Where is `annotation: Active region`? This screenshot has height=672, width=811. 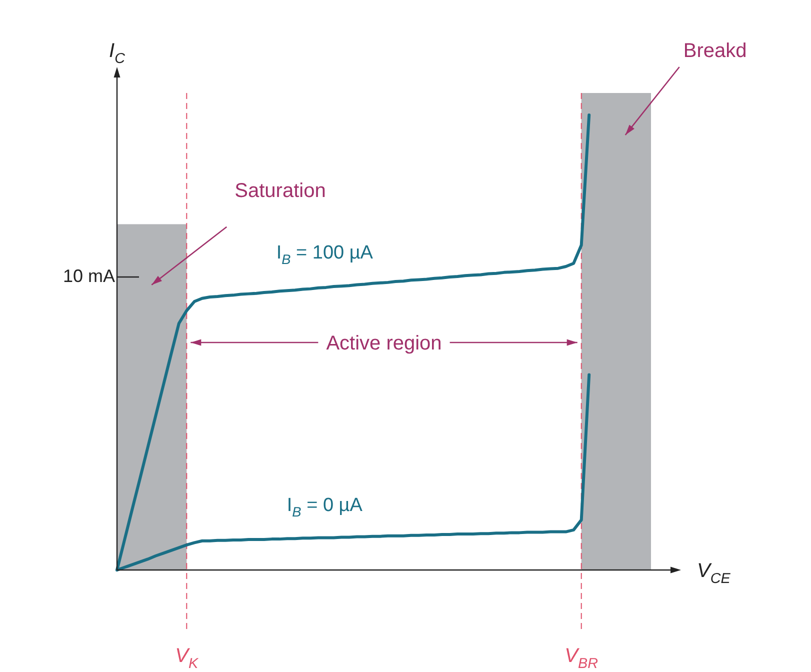
annotation: Active region is located at coordinates (384, 343).